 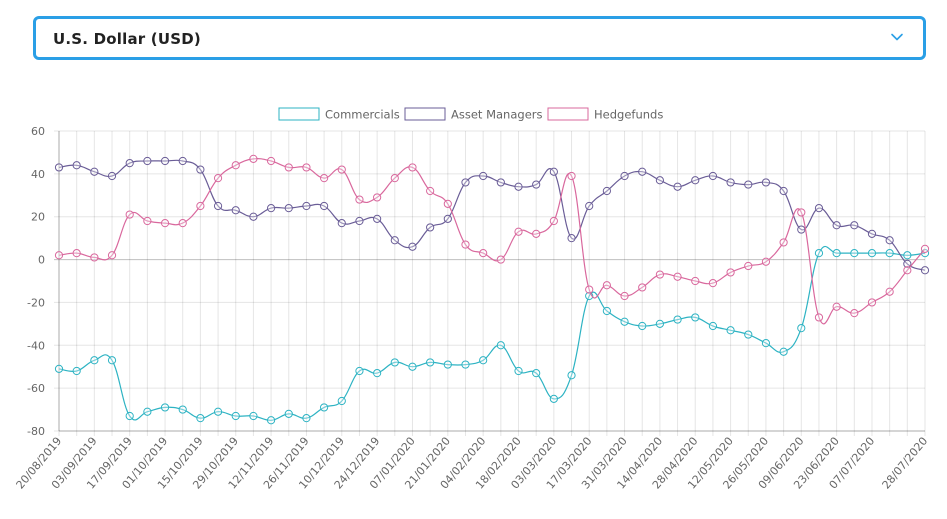 I want to click on legend-item-hedgefunds: Hedgefunds, so click(x=605, y=114).